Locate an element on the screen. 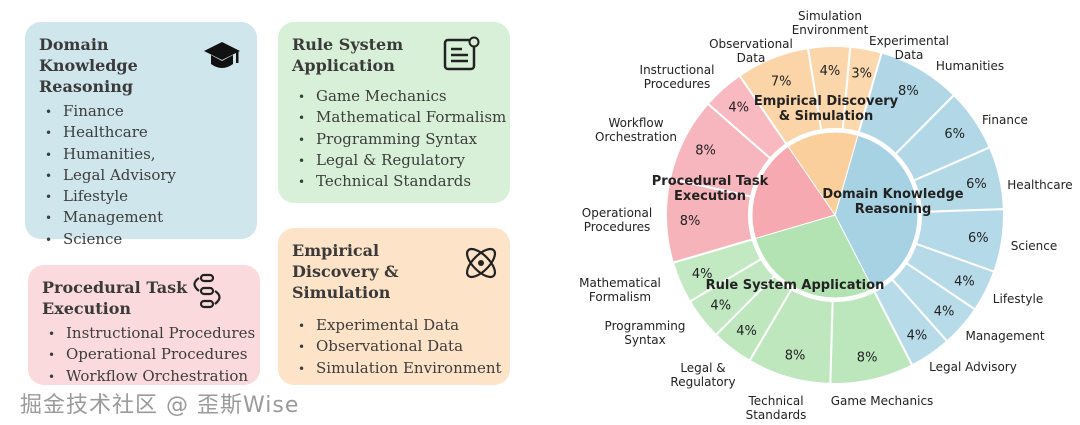 This screenshot has height=425, width=1080. card-title: Empirical Discovery & Simulation is located at coordinates (345, 271).